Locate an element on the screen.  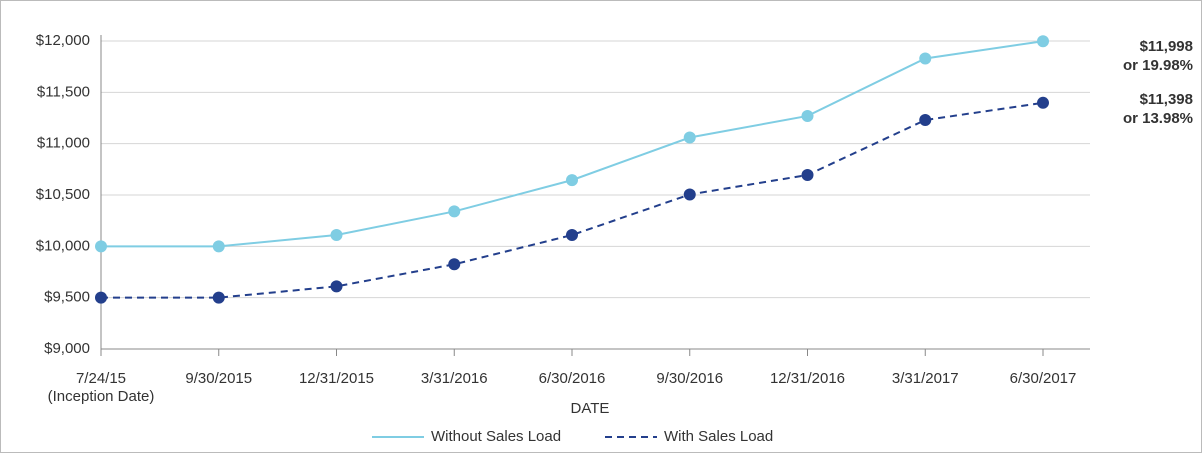
y-tick-label: $11,000 is located at coordinates (63, 143).